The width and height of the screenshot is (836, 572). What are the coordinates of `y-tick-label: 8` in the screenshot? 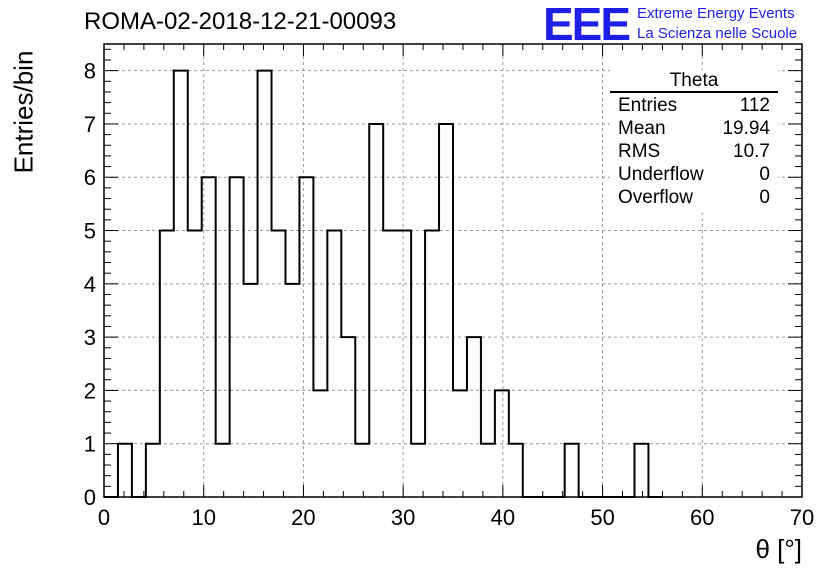 It's located at (90, 71).